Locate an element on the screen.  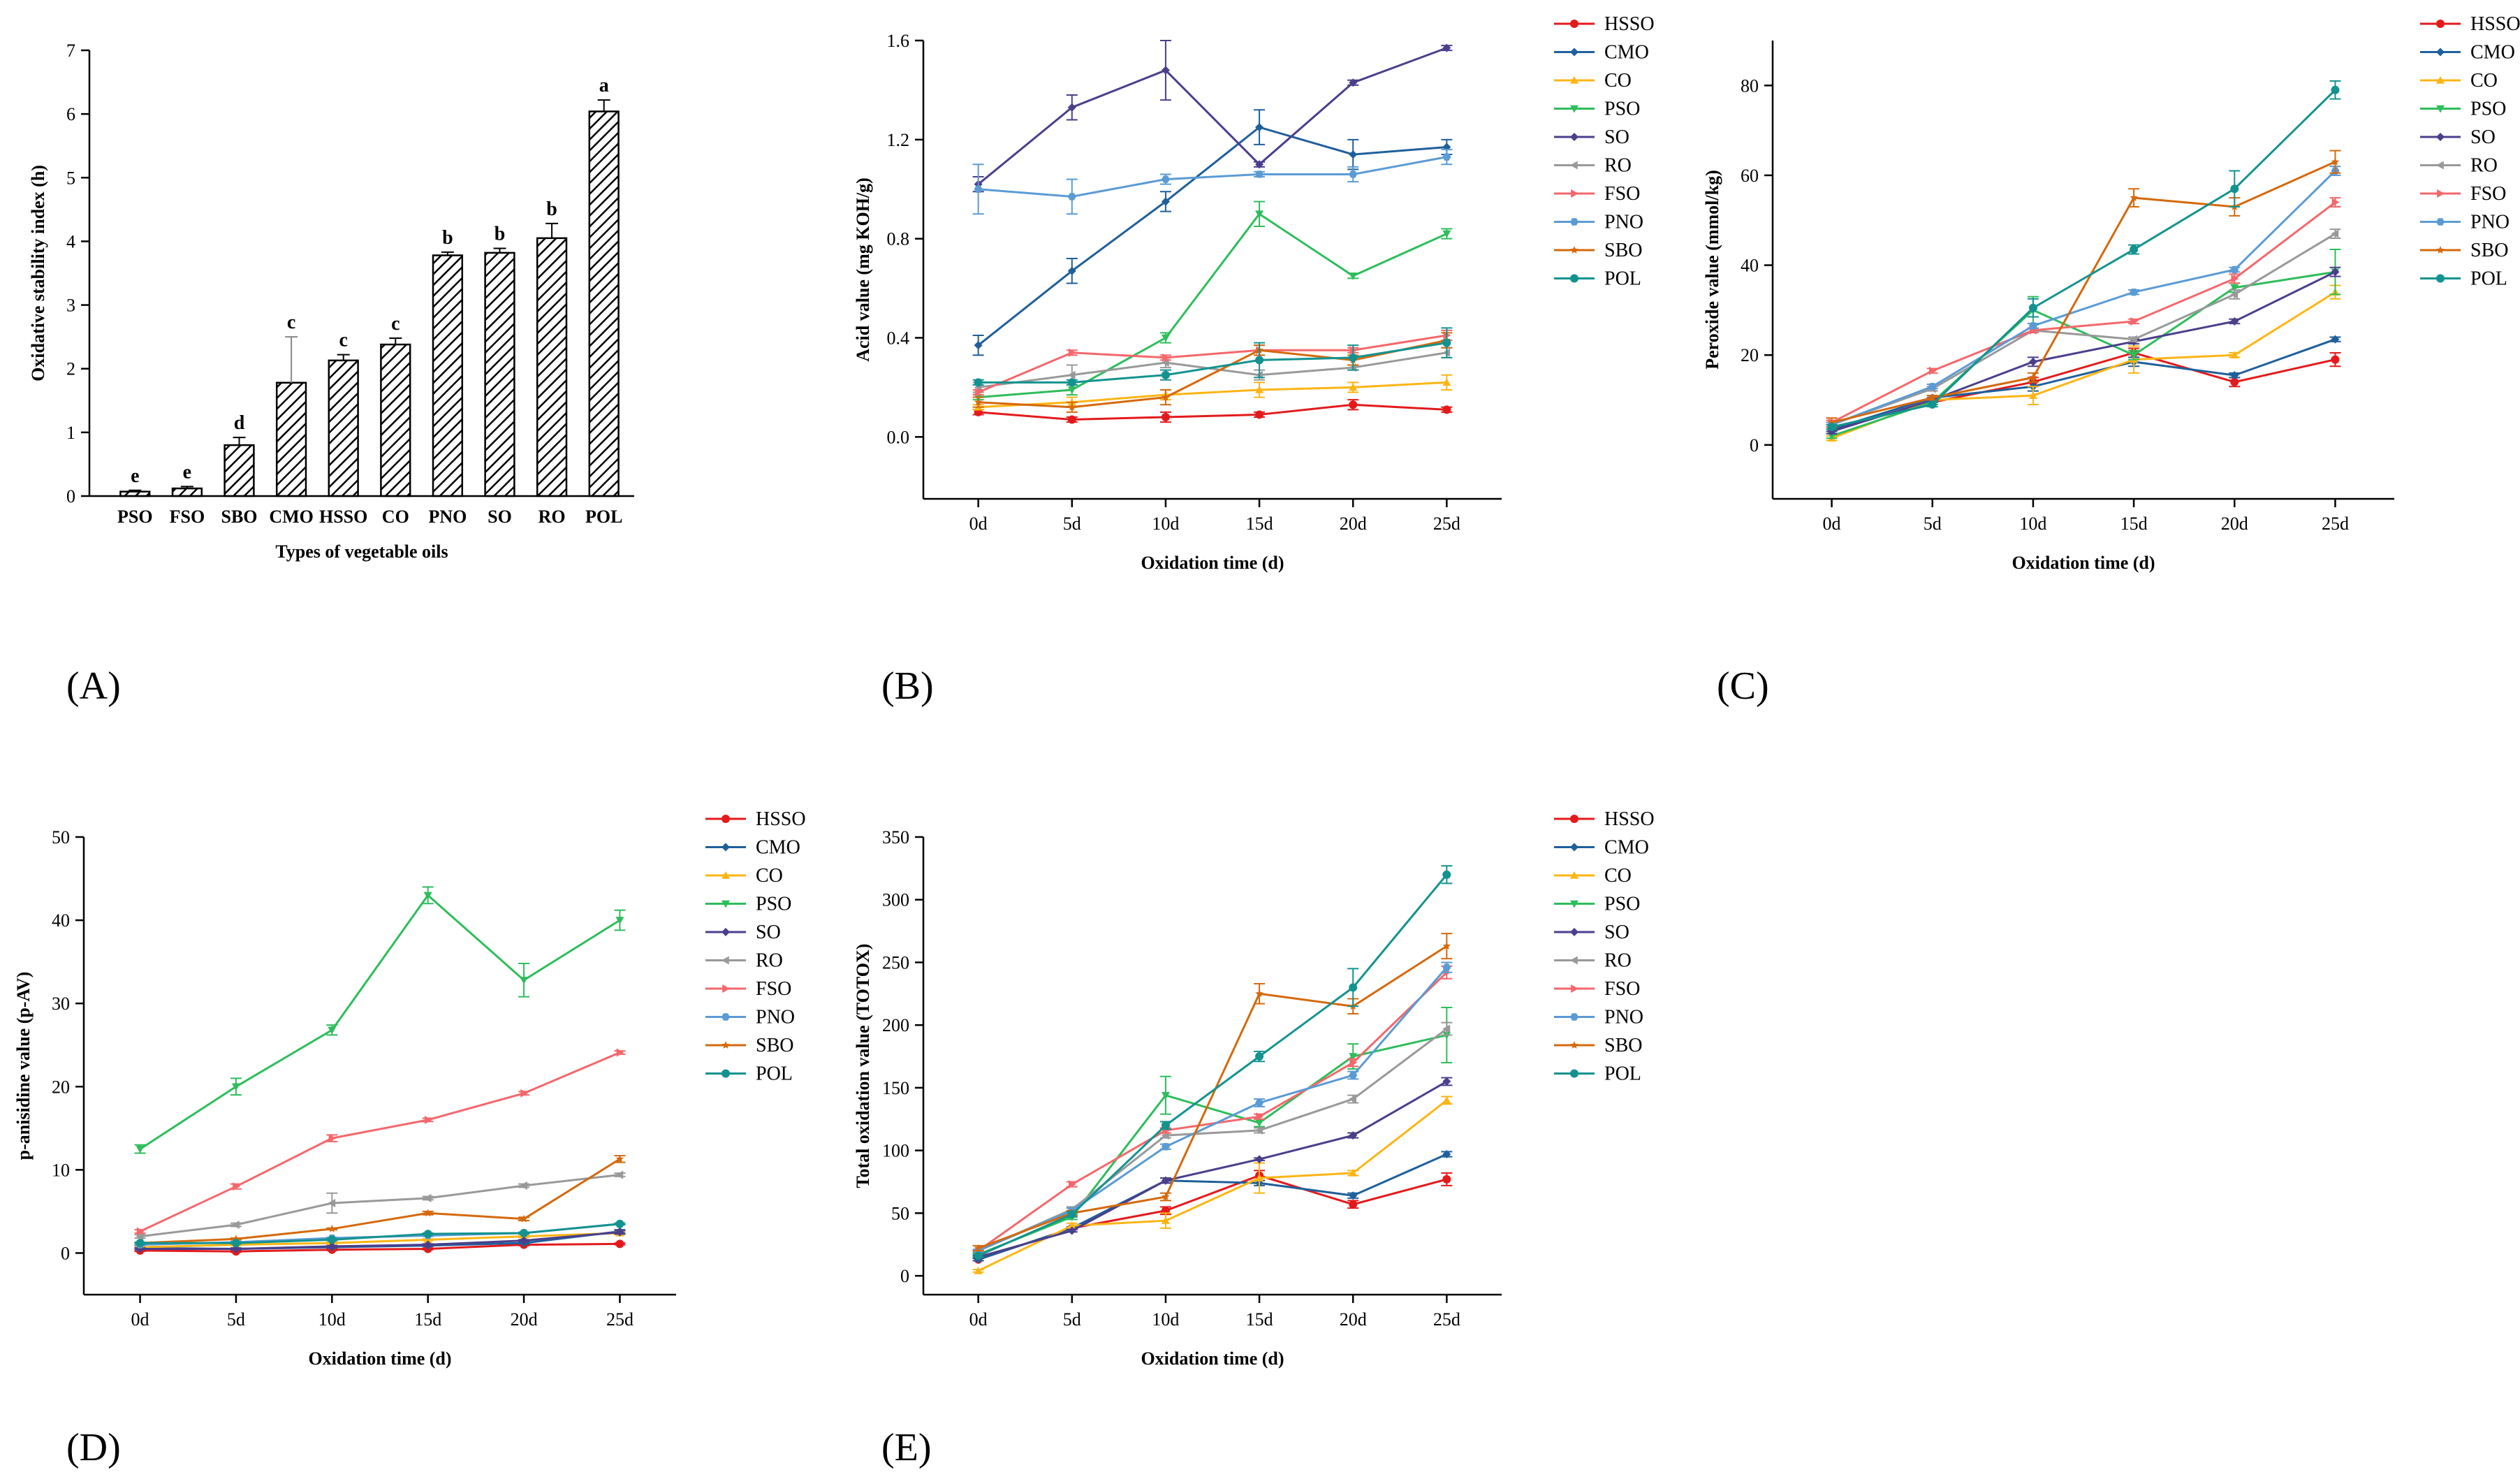
legend-label: PSO is located at coordinates (773, 904).